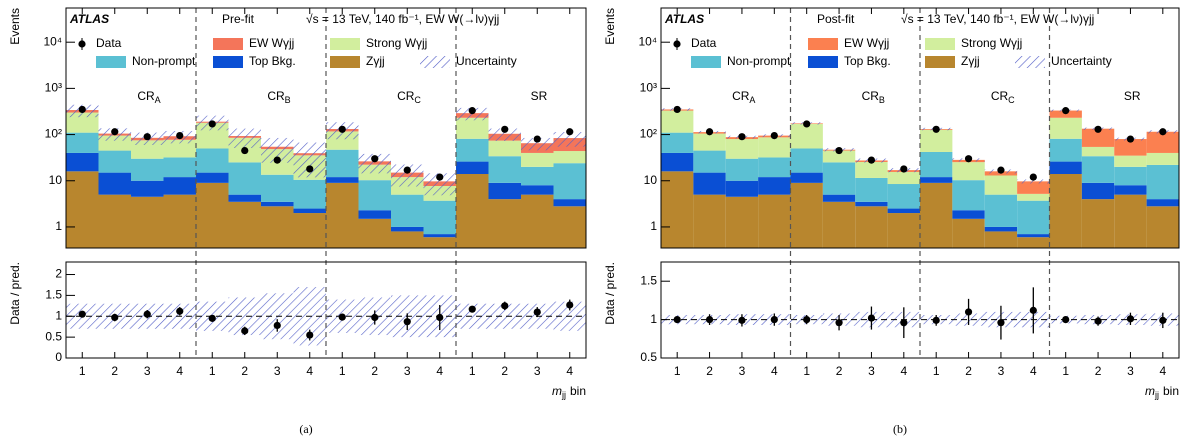  Describe the element at coordinates (557, 391) in the screenshot. I see `x-label-symbol: m` at that location.